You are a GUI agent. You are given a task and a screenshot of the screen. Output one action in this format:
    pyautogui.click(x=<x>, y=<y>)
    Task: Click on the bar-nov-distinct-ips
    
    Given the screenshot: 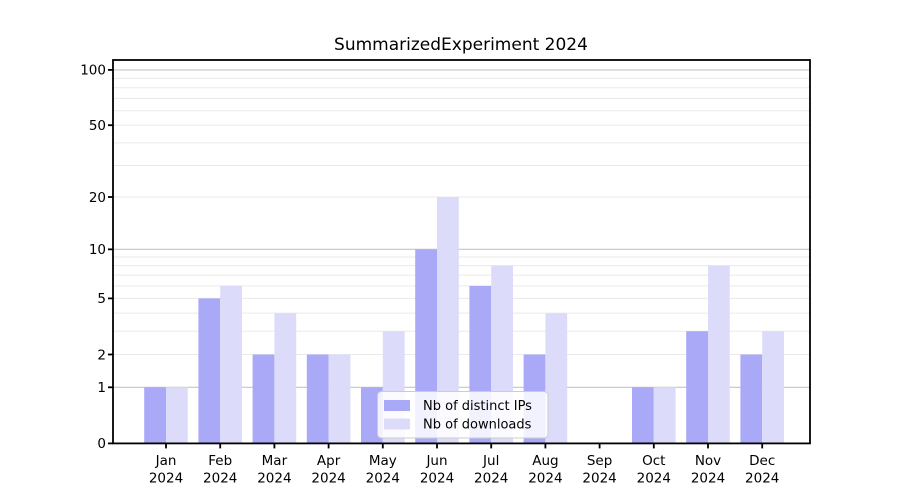 What is the action you would take?
    pyautogui.click(x=697, y=387)
    